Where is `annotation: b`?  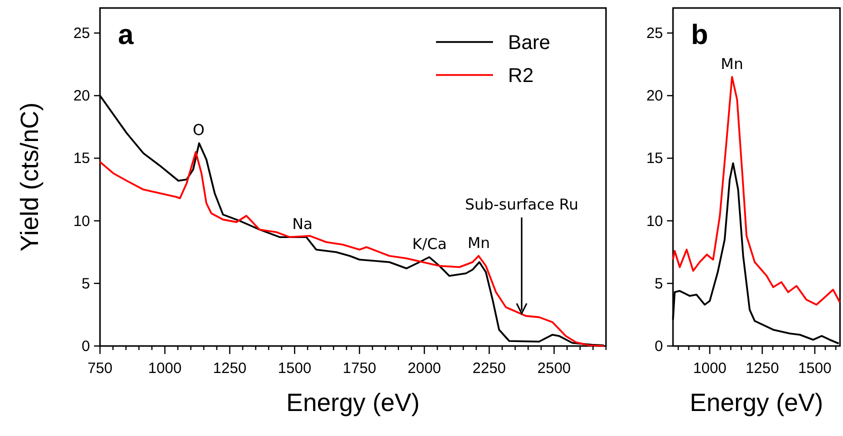 annotation: b is located at coordinates (699, 34).